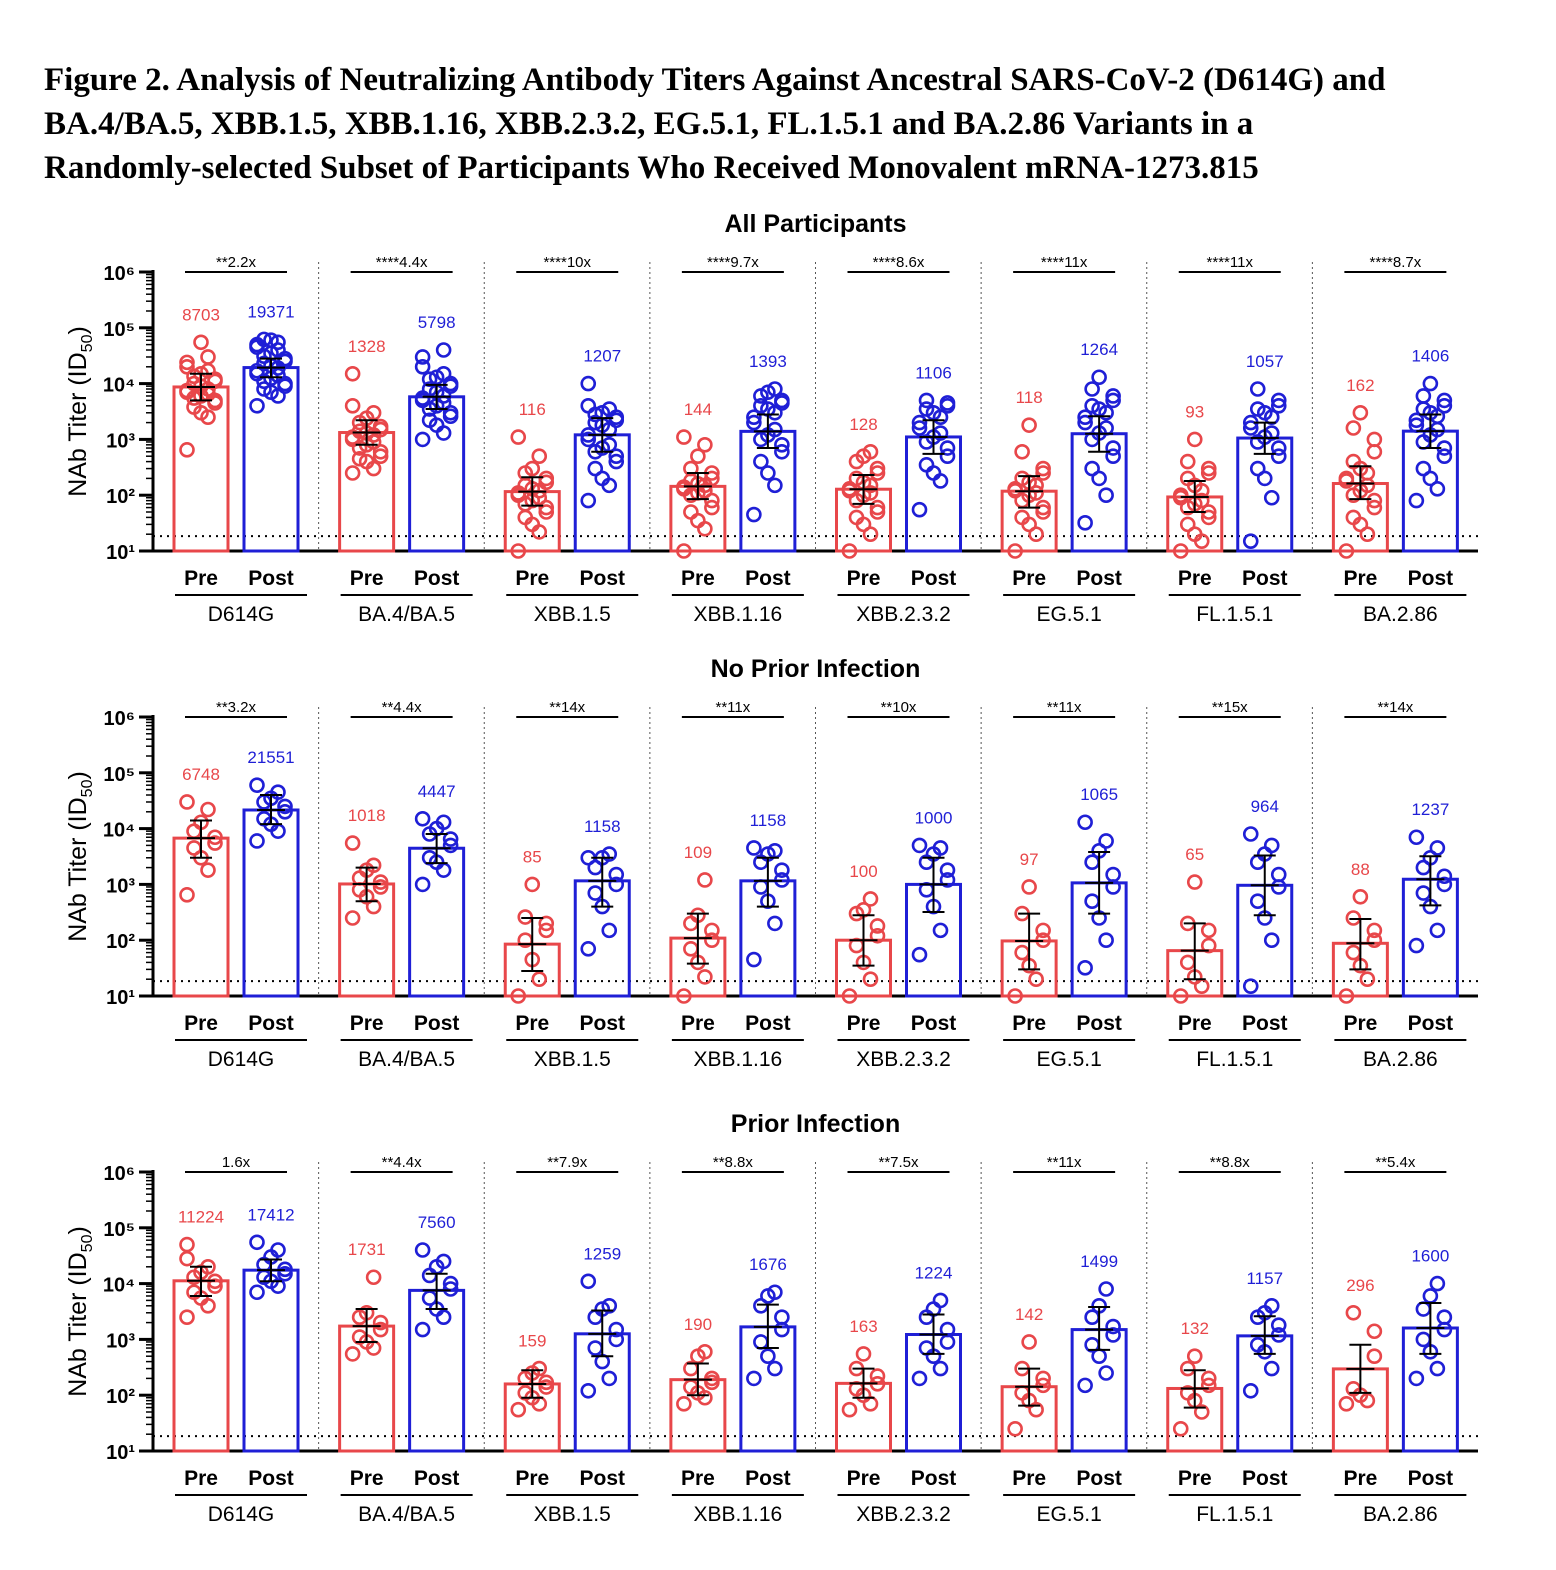  Describe the element at coordinates (571, 885) in the screenshot. I see `group-xbb-1-5: **14x 85 Pre 1158 Post XBB.1.5` at that location.